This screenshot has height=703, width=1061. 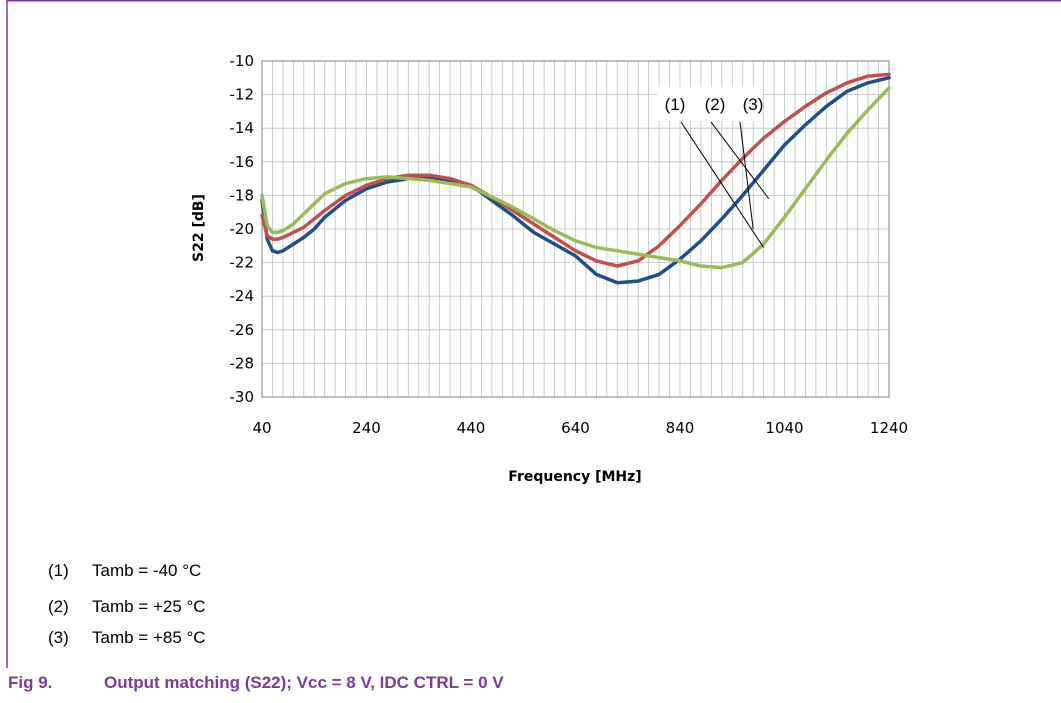 What do you see at coordinates (471, 428) in the screenshot?
I see `x-tick-label: 440` at bounding box center [471, 428].